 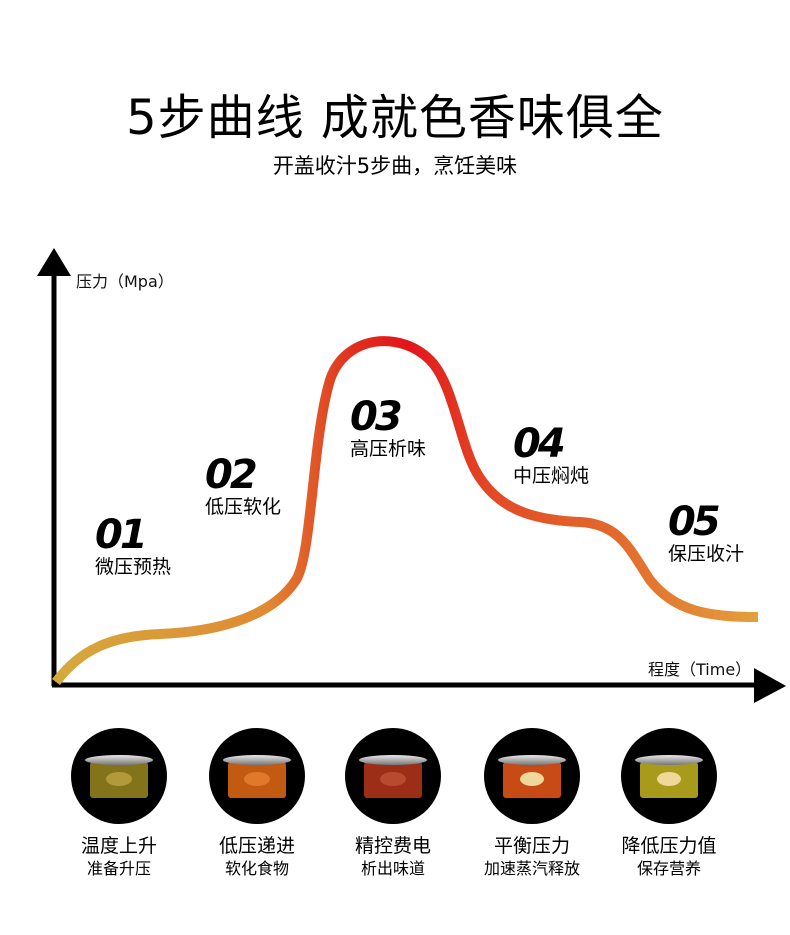 I want to click on step-label: 低压软化, so click(x=243, y=507).